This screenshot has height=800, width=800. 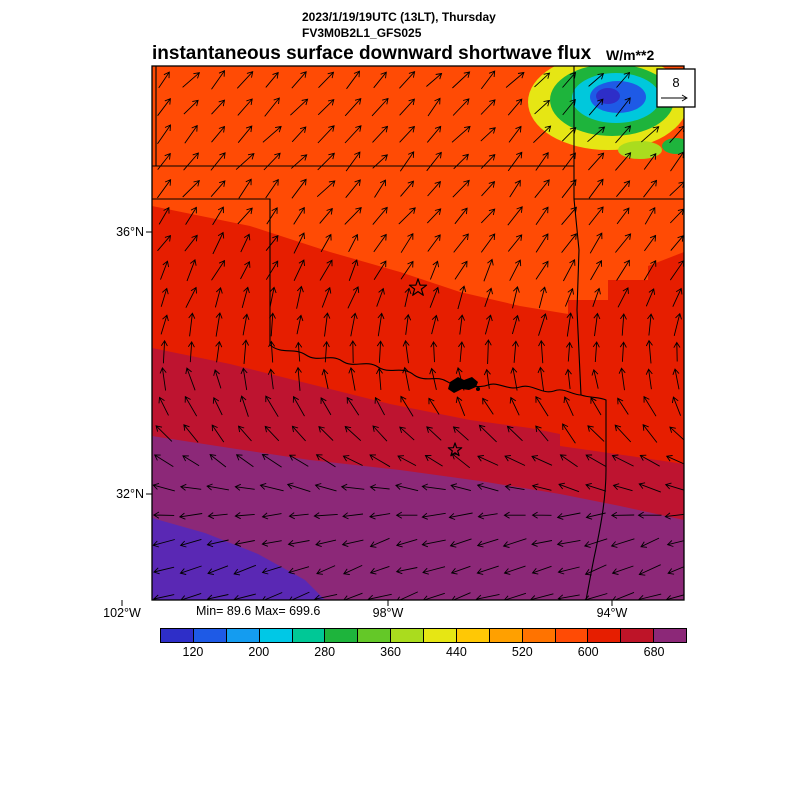 I want to click on colorbar-tick-label: 680, so click(x=654, y=652).